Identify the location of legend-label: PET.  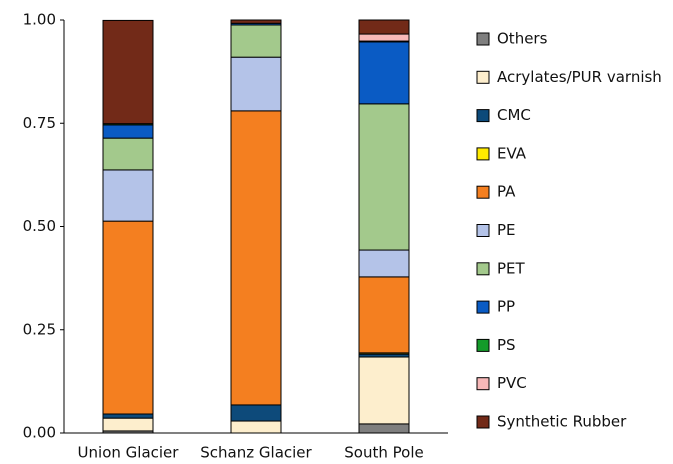
(511, 268).